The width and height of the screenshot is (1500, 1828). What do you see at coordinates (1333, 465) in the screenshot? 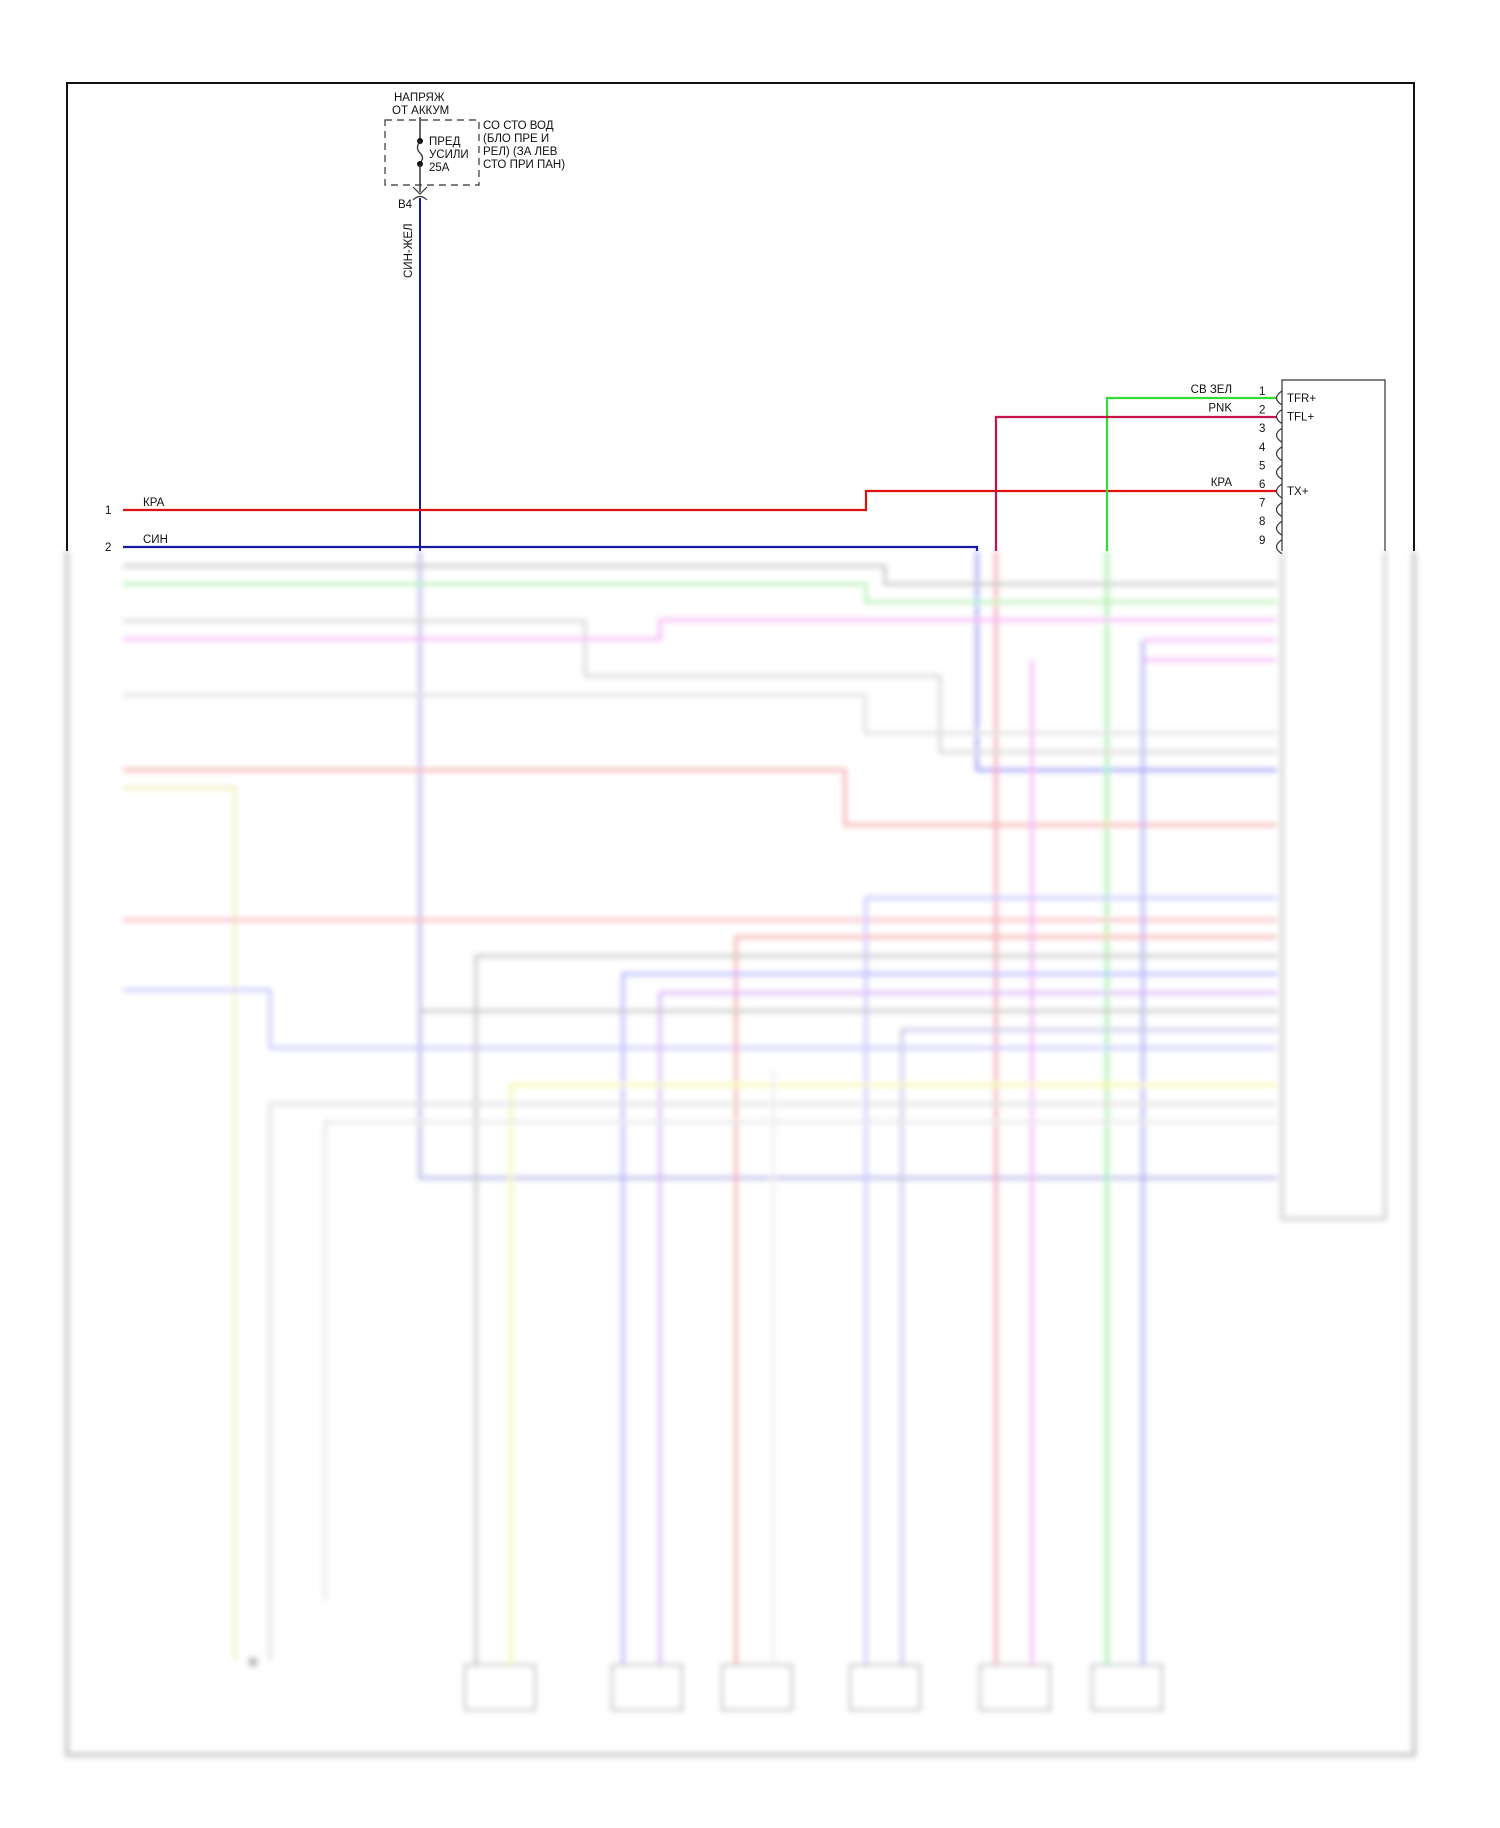
I see `module-box` at bounding box center [1333, 465].